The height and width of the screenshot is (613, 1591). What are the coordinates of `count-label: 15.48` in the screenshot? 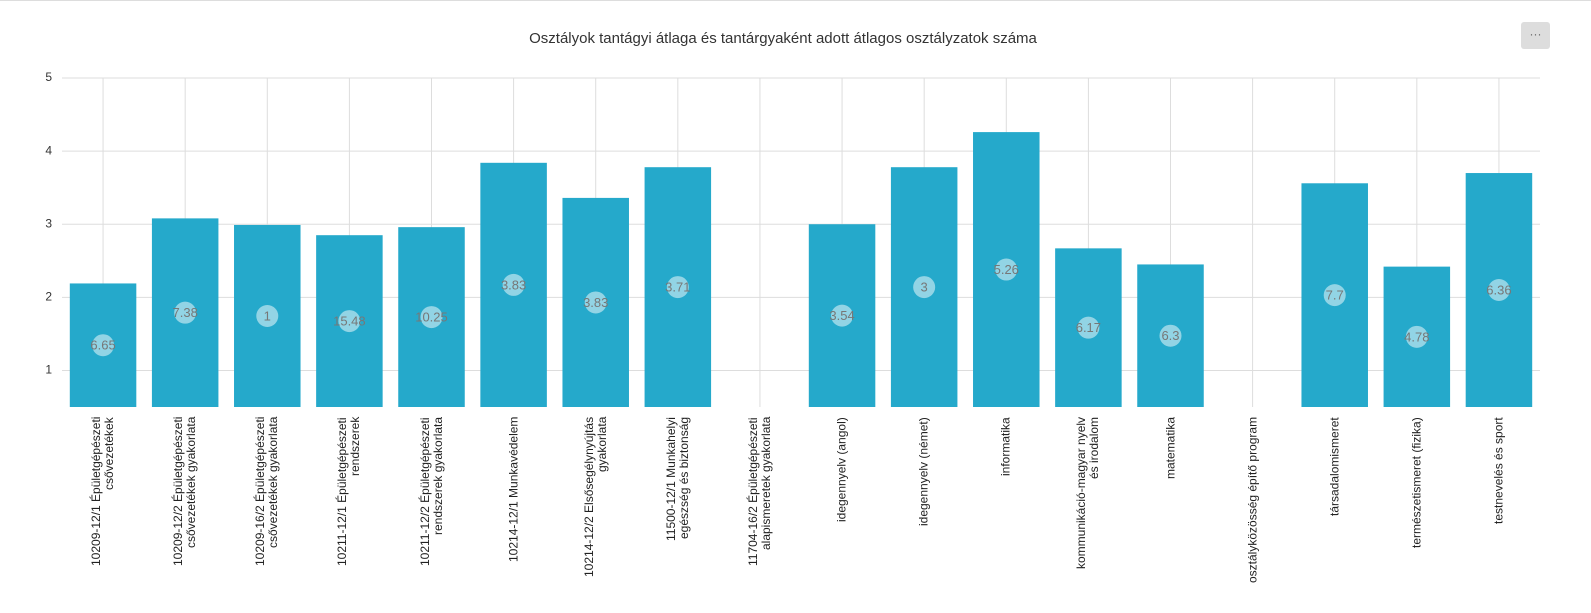 It's located at (349, 321).